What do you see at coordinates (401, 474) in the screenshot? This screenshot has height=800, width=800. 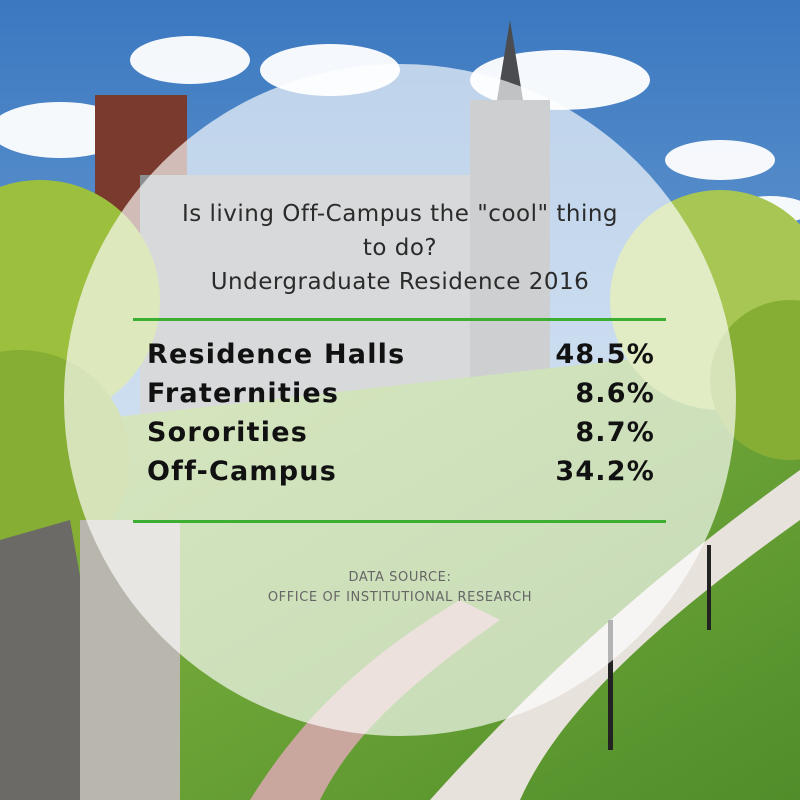 I see `table-row: Off-Campus 34.2%` at bounding box center [401, 474].